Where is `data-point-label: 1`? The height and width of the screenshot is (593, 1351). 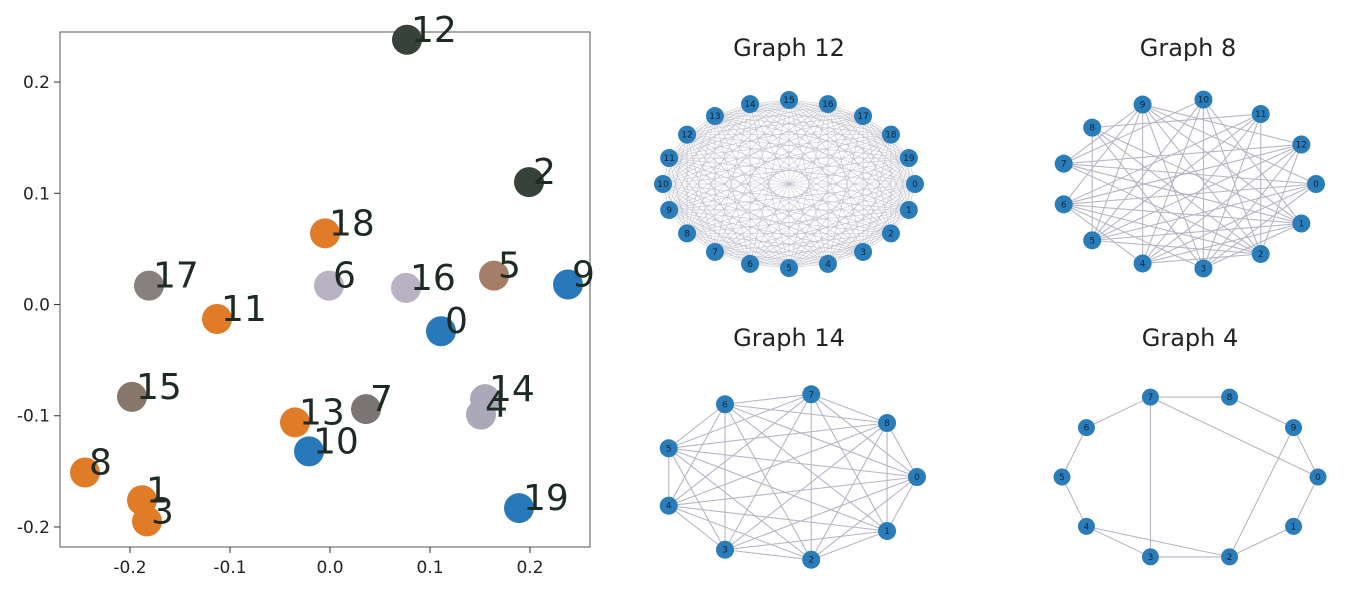 data-point-label: 1 is located at coordinates (157, 490).